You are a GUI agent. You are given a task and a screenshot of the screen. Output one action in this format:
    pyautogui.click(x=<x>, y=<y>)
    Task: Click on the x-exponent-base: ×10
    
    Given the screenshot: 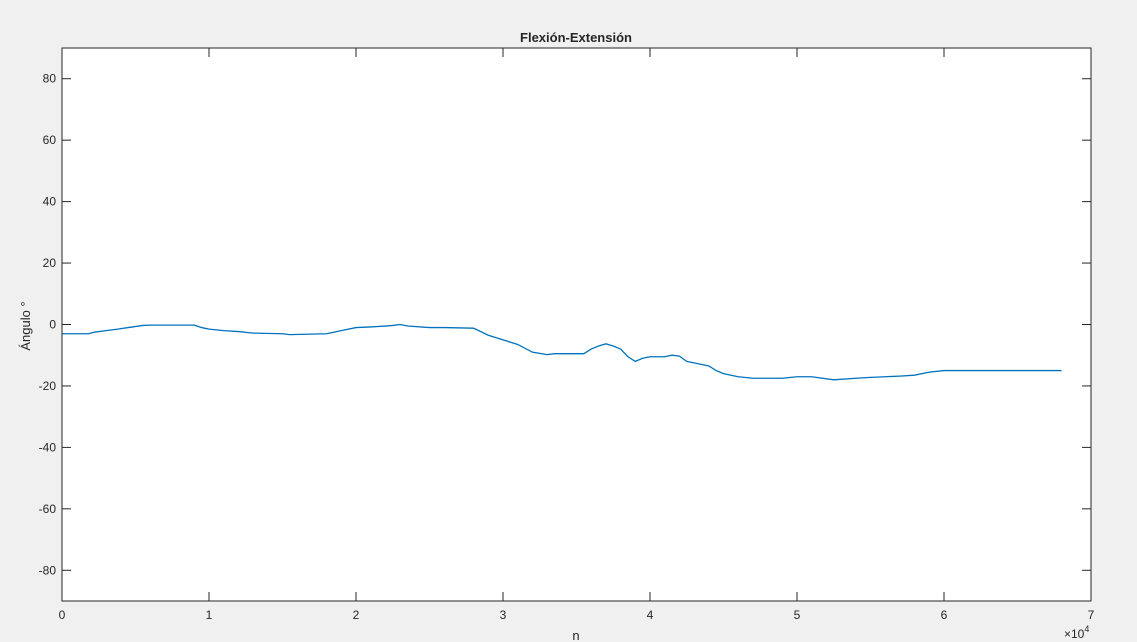 What is the action you would take?
    pyautogui.click(x=1074, y=634)
    